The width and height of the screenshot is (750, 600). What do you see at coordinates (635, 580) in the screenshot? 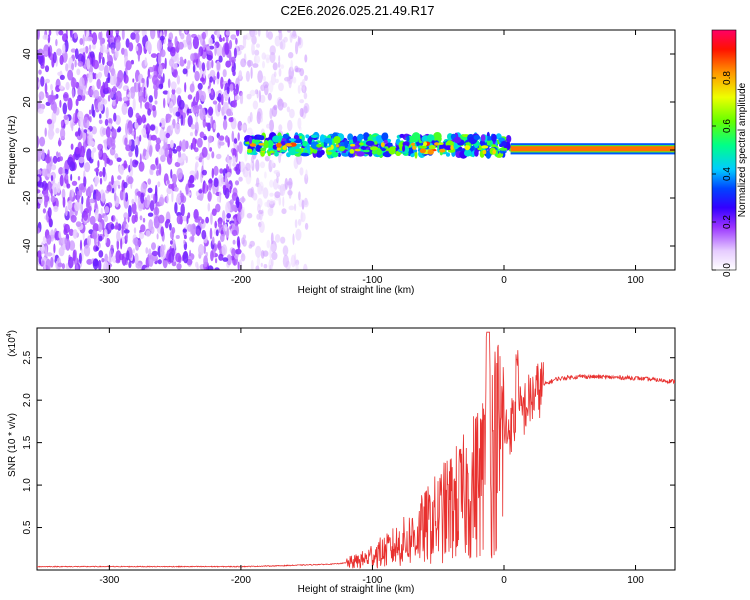
I see `snr-x-tick-label: 100` at bounding box center [635, 580].